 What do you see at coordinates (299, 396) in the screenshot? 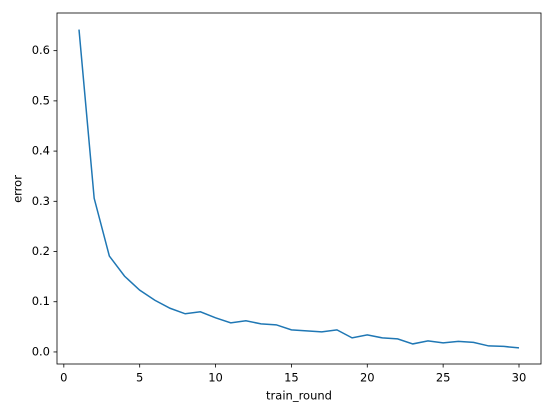
I see `x-axis-label: train_round` at bounding box center [299, 396].